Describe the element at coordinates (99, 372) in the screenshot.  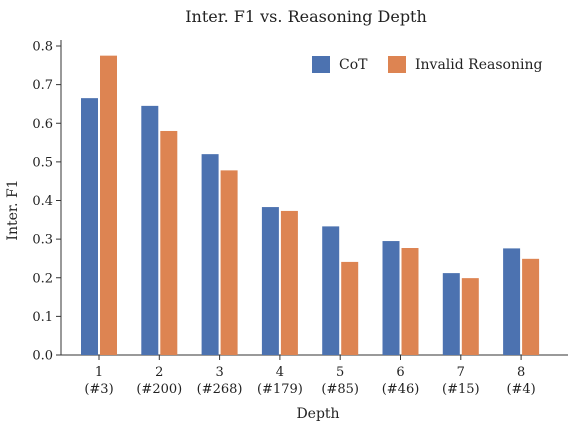
I see `x-tick-label: 1` at that location.